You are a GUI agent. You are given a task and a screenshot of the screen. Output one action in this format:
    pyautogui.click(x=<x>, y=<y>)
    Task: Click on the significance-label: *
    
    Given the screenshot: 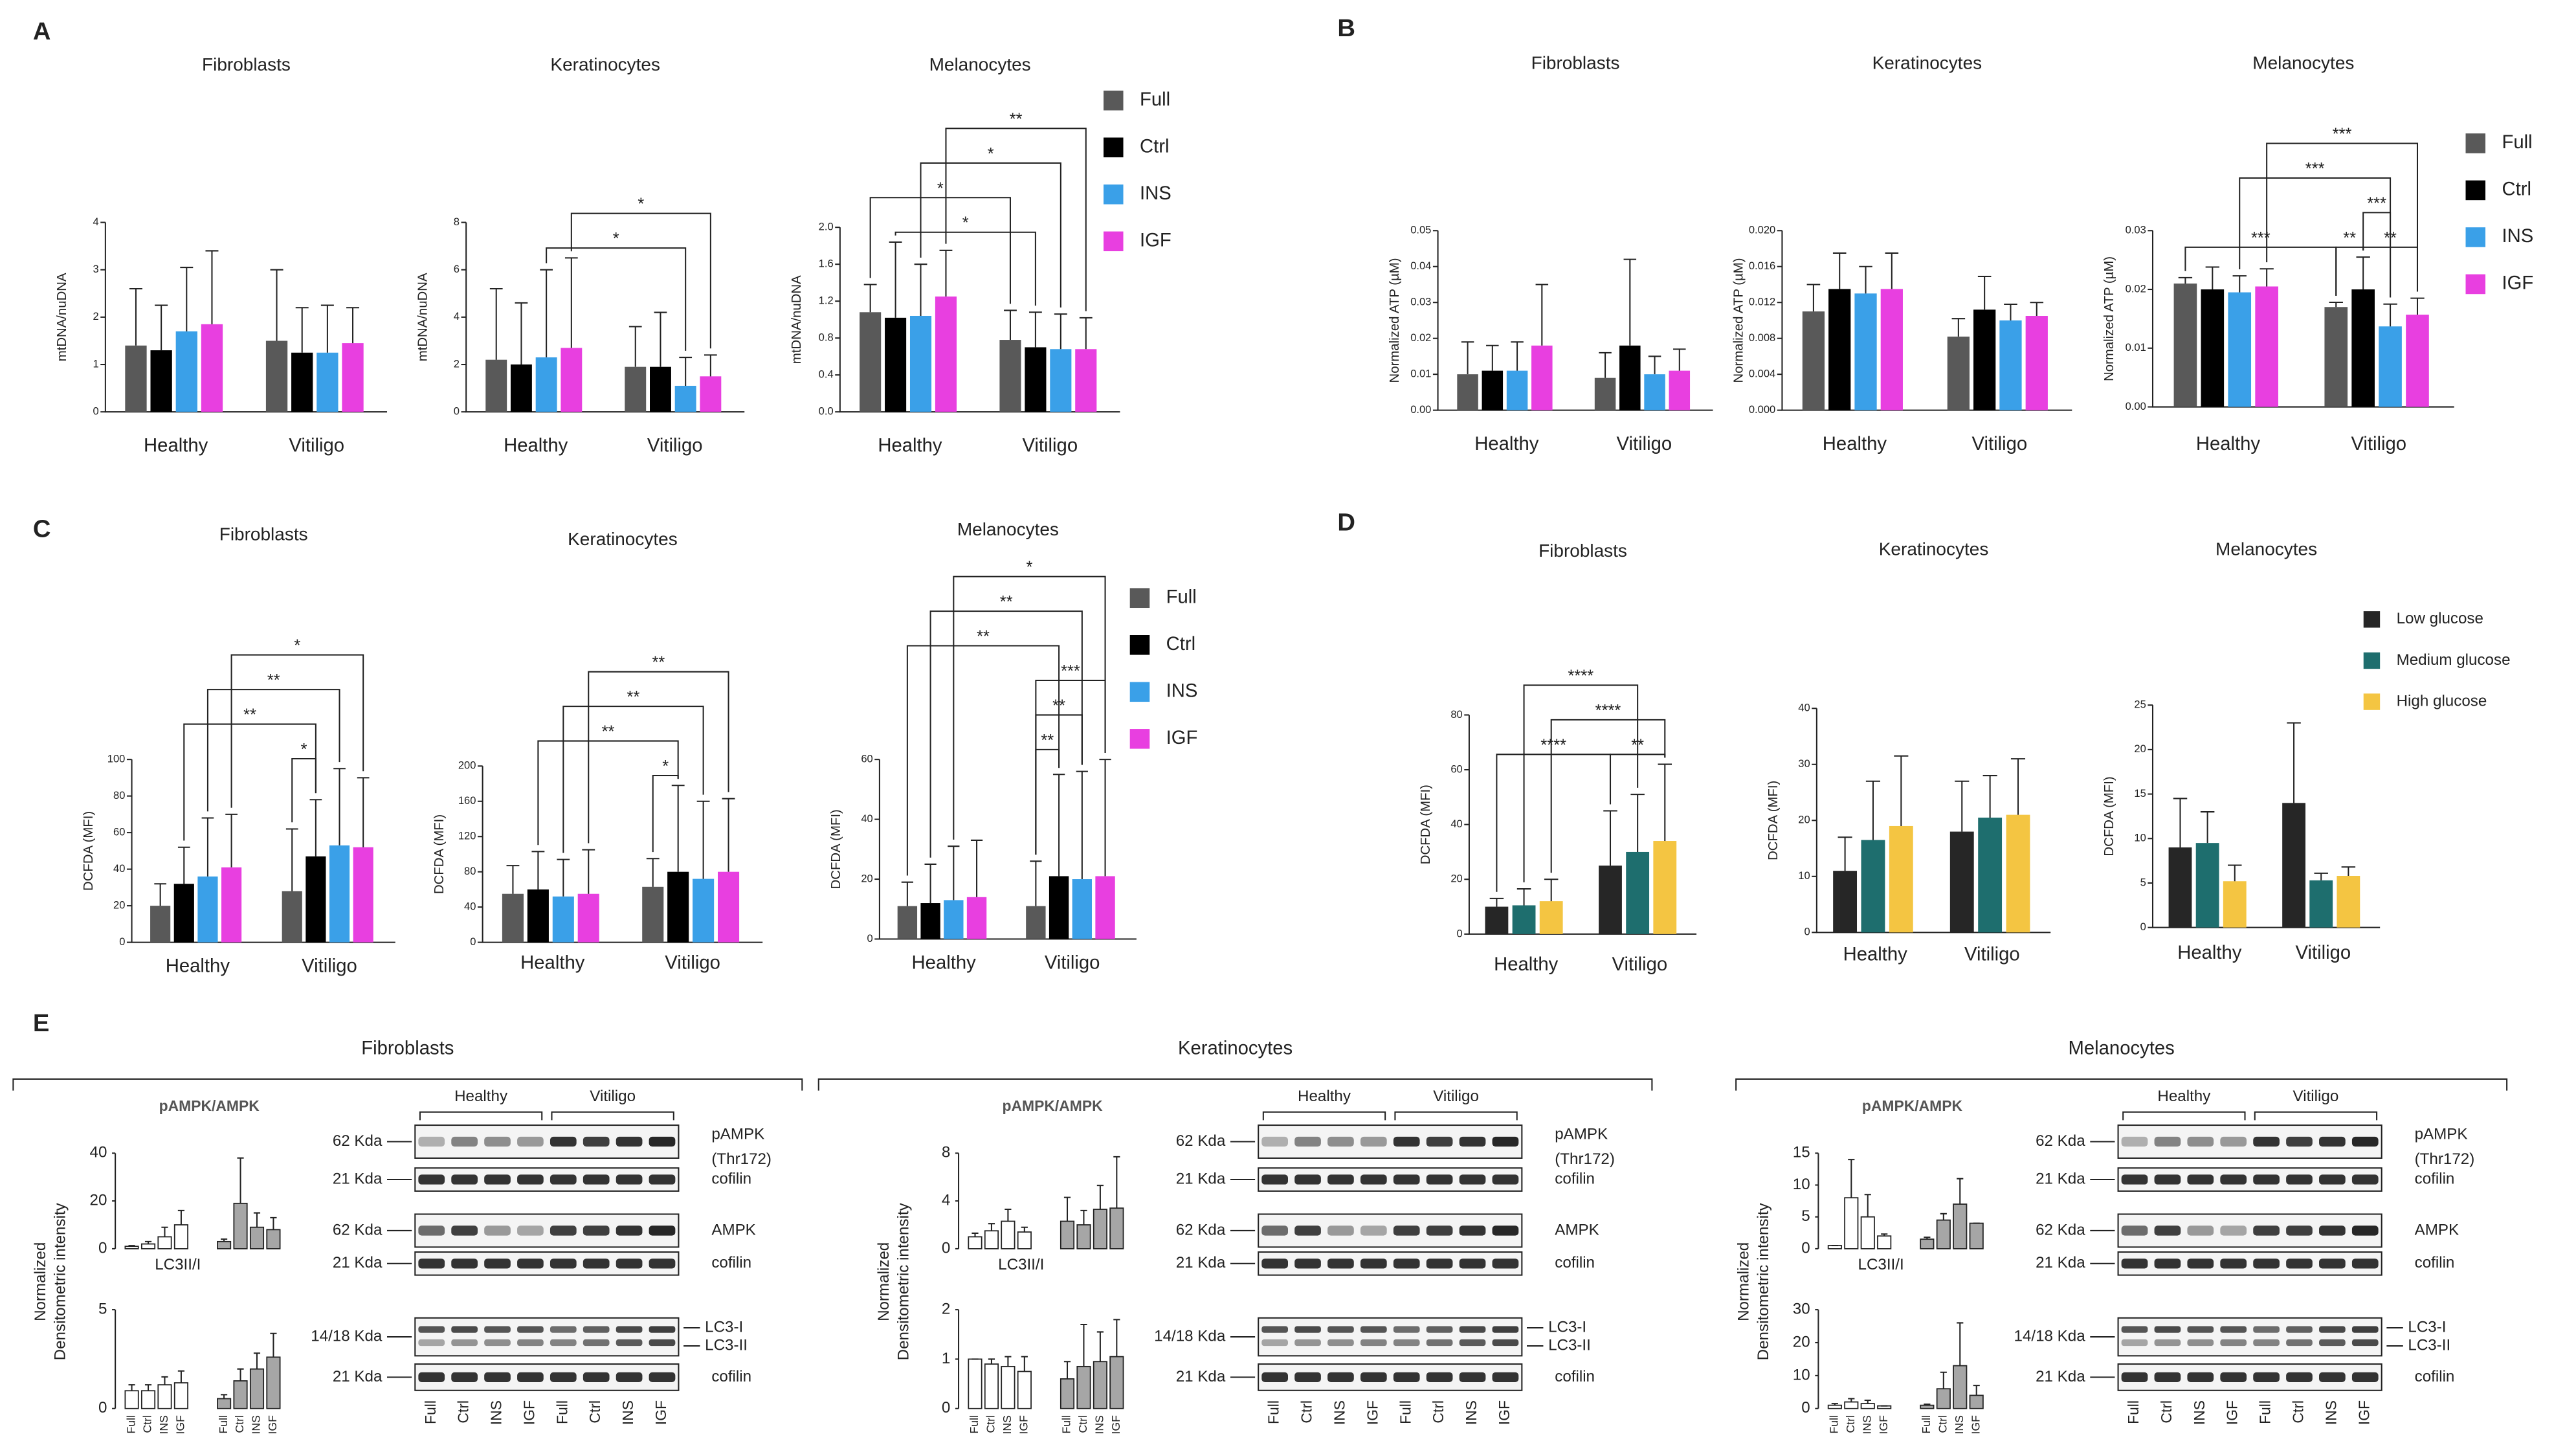 What is the action you would take?
    pyautogui.click(x=1029, y=568)
    